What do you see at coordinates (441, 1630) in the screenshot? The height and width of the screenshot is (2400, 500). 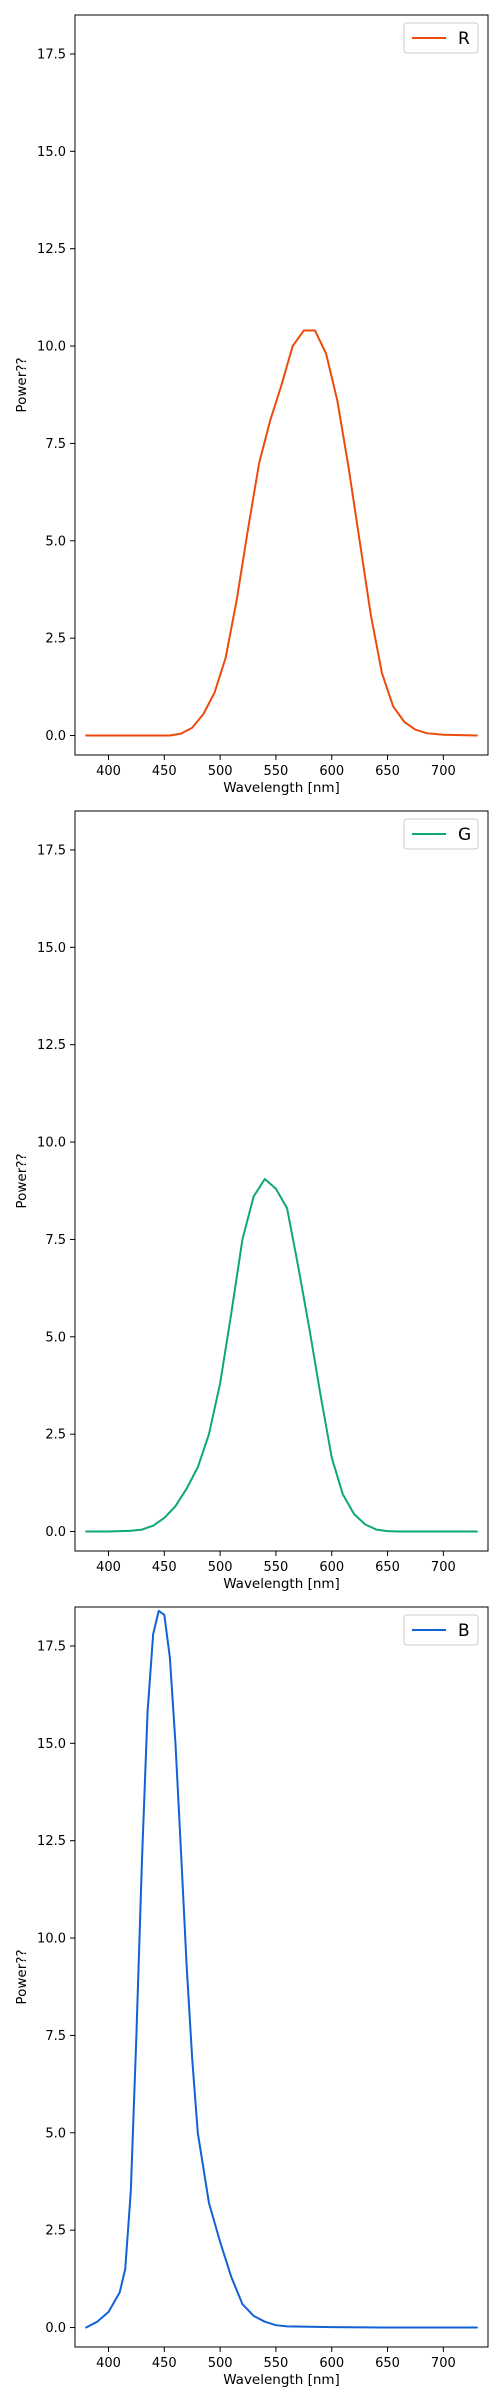 I see `legend: B` at bounding box center [441, 1630].